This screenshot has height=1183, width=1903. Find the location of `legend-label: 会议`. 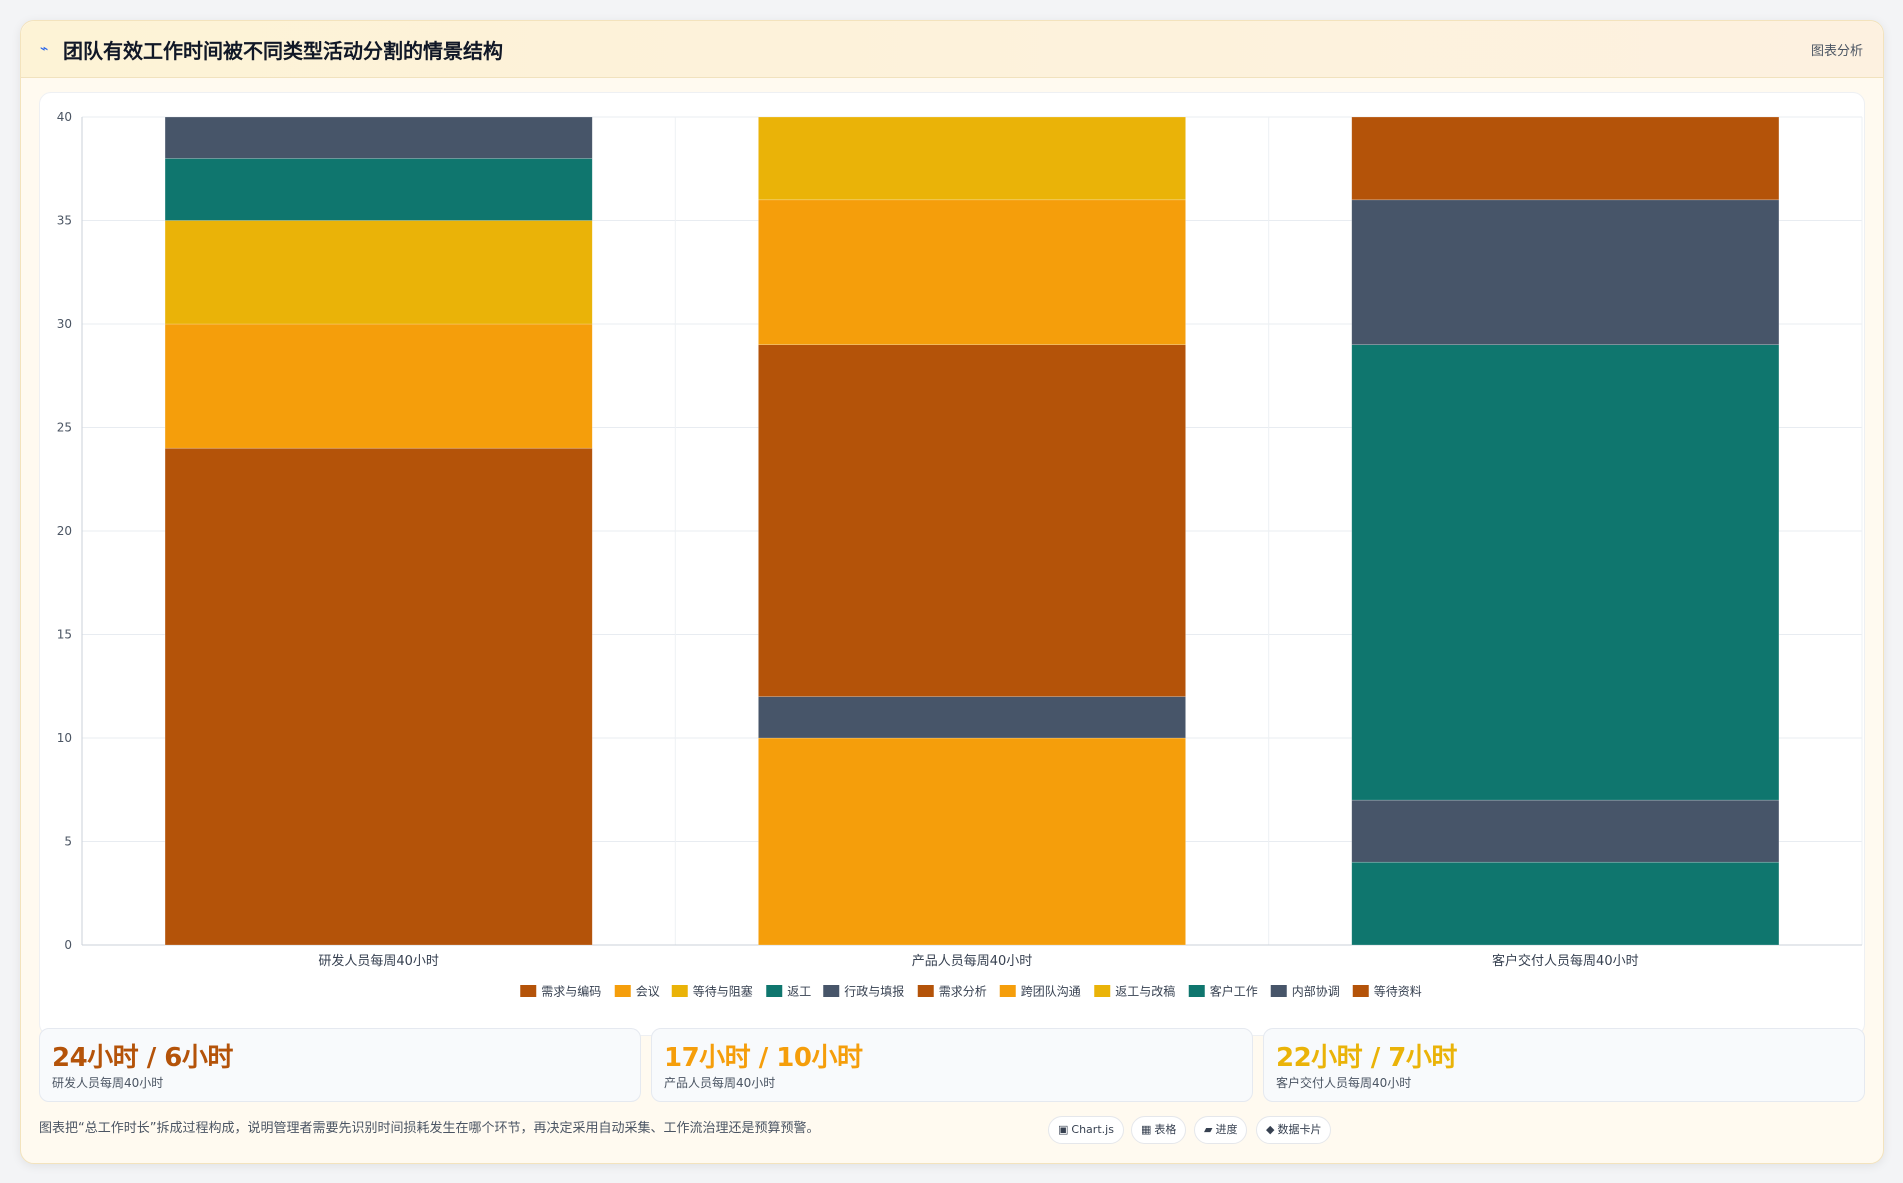

legend-label: 会议 is located at coordinates (648, 992).